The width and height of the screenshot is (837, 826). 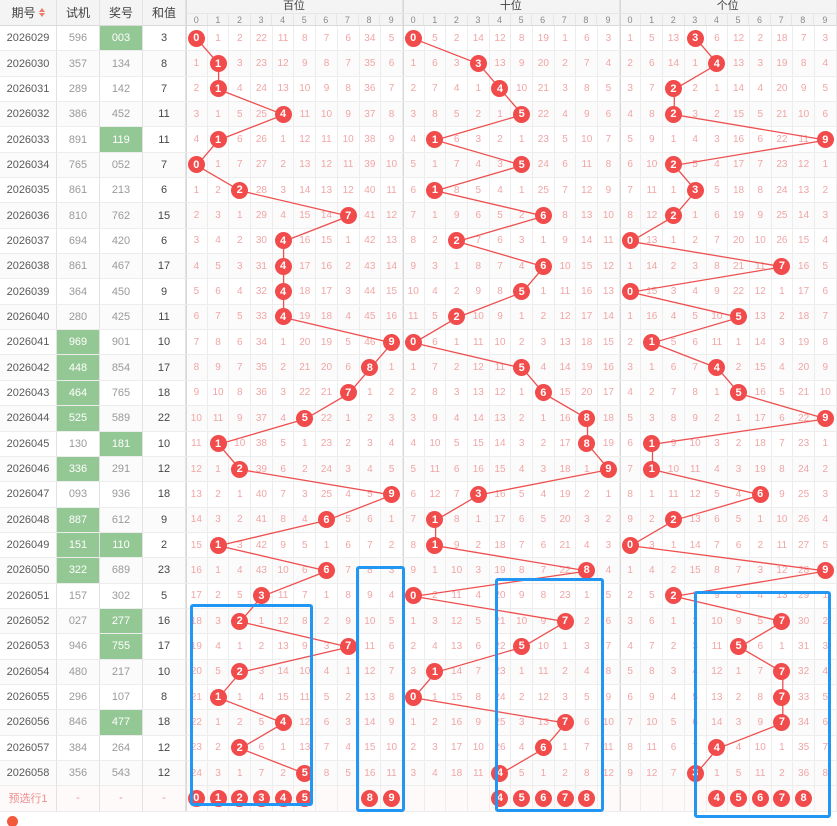 I want to click on miss-count: 4, so click(x=695, y=140).